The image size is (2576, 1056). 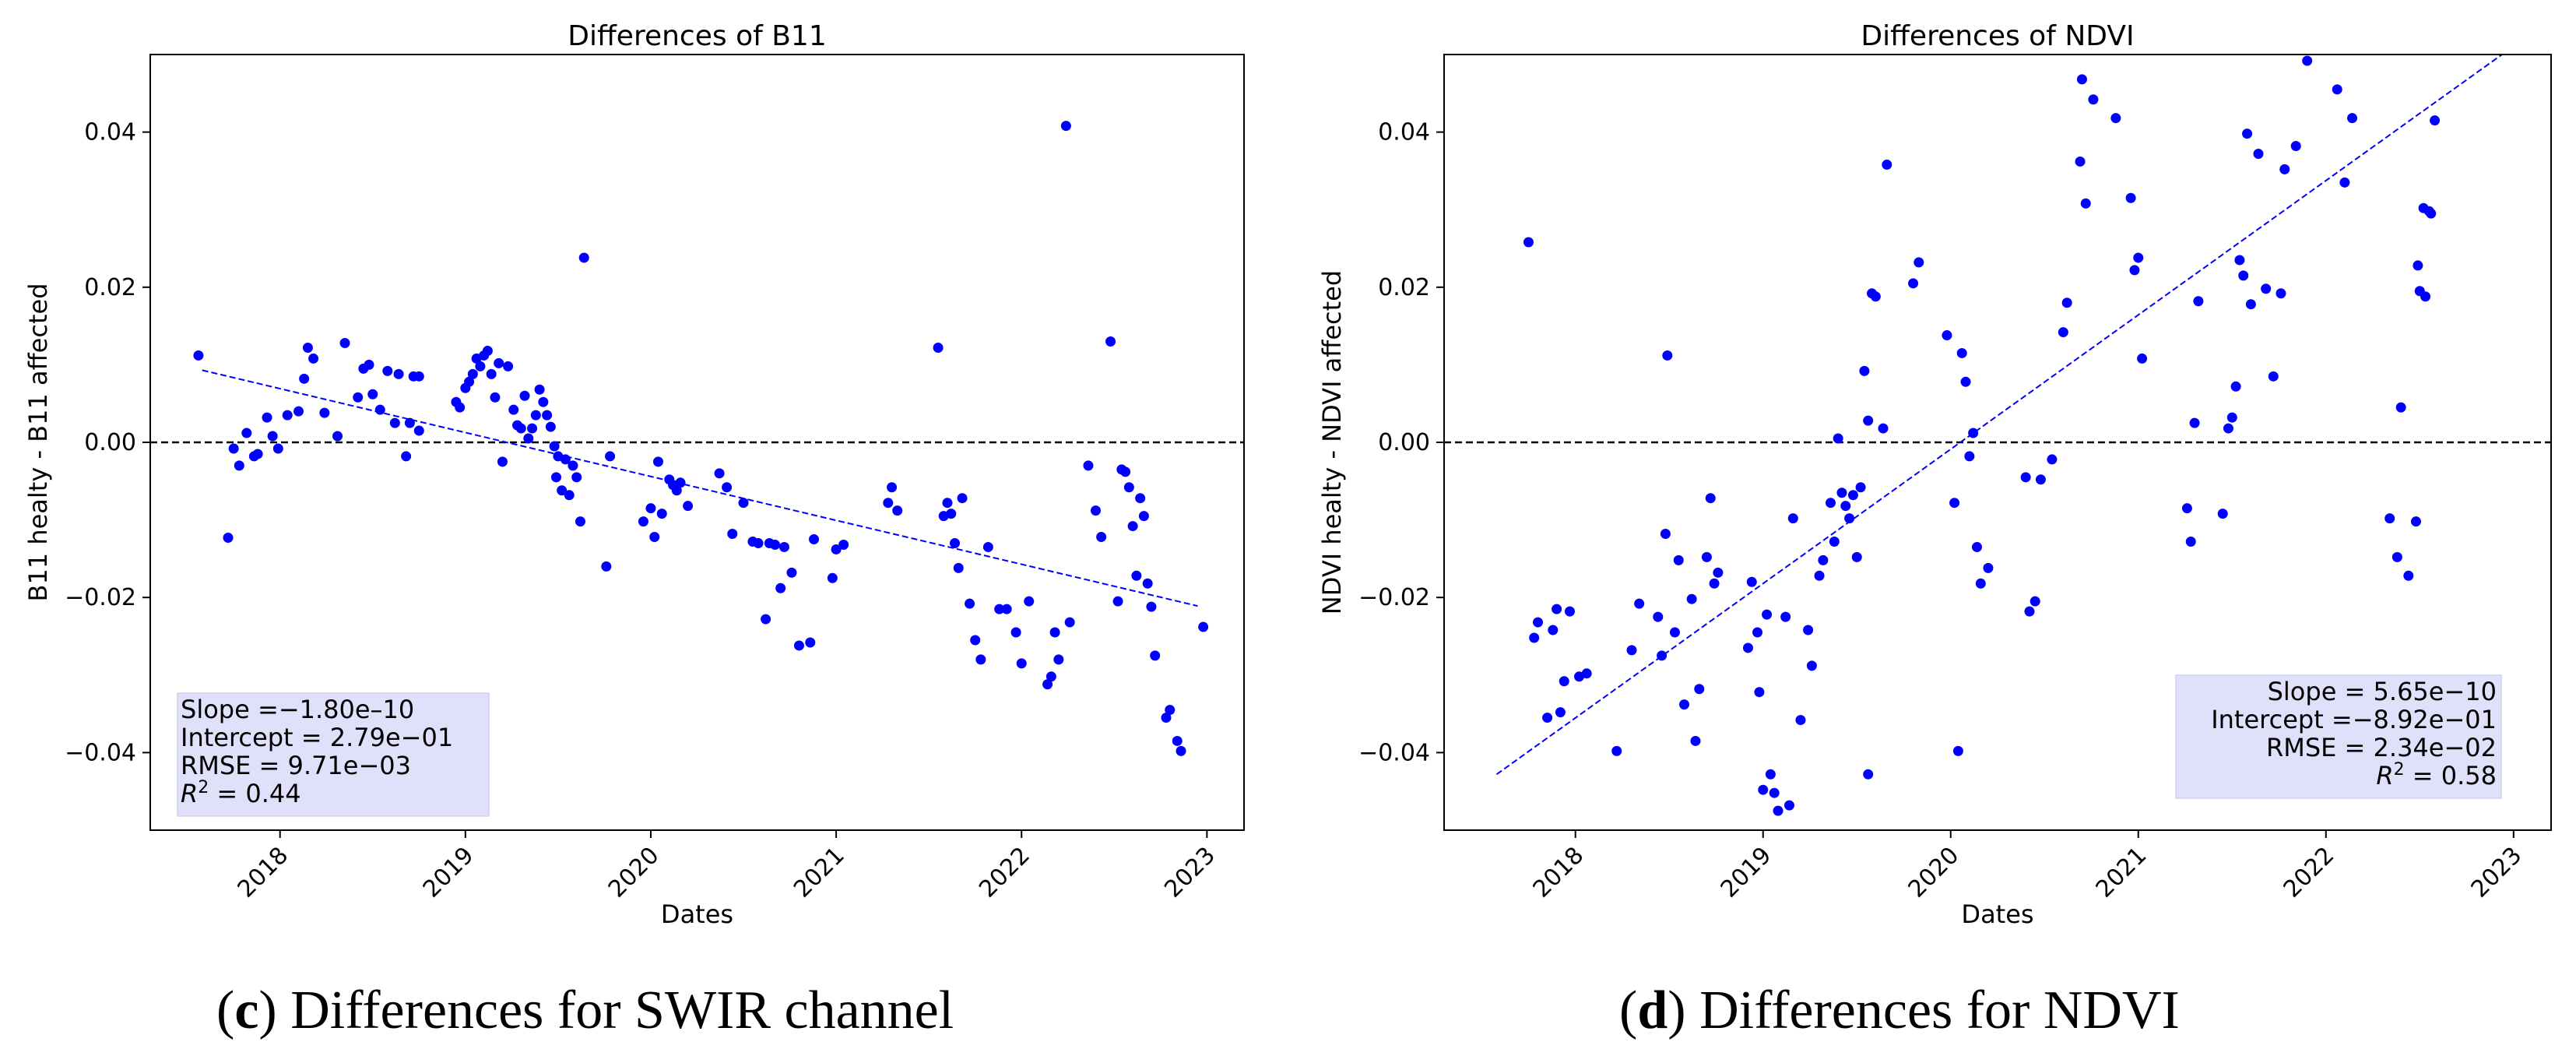 I want to click on trend-line, so click(x=700, y=488).